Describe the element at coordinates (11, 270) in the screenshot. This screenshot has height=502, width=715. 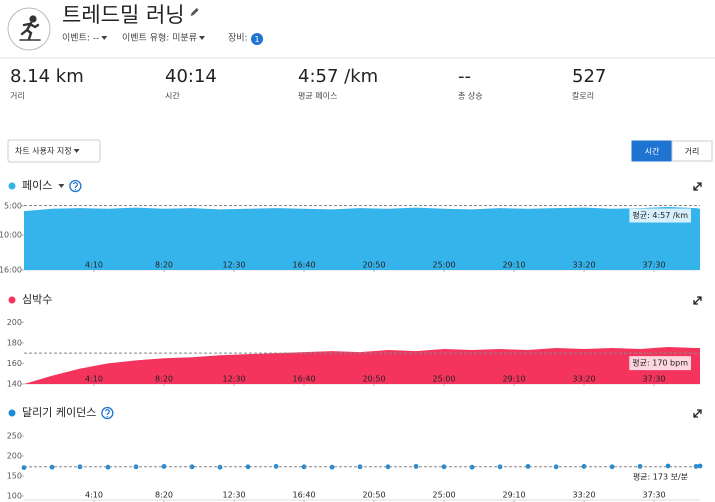
I see `y-tick-label: 16:00` at that location.